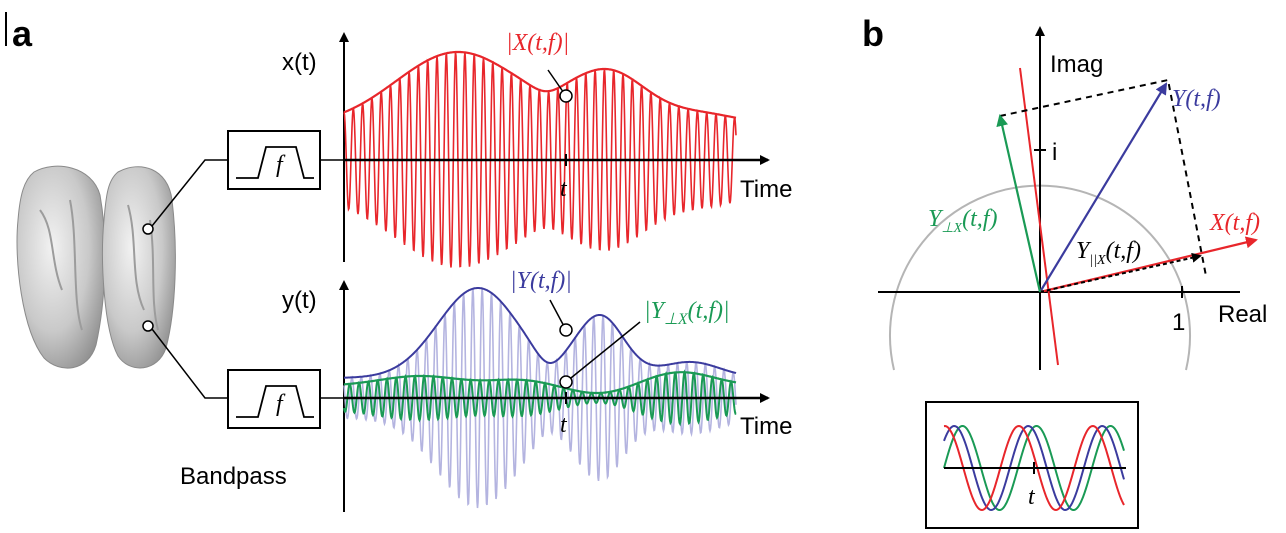  What do you see at coordinates (148, 326) in the screenshot?
I see `electrode-bottom` at bounding box center [148, 326].